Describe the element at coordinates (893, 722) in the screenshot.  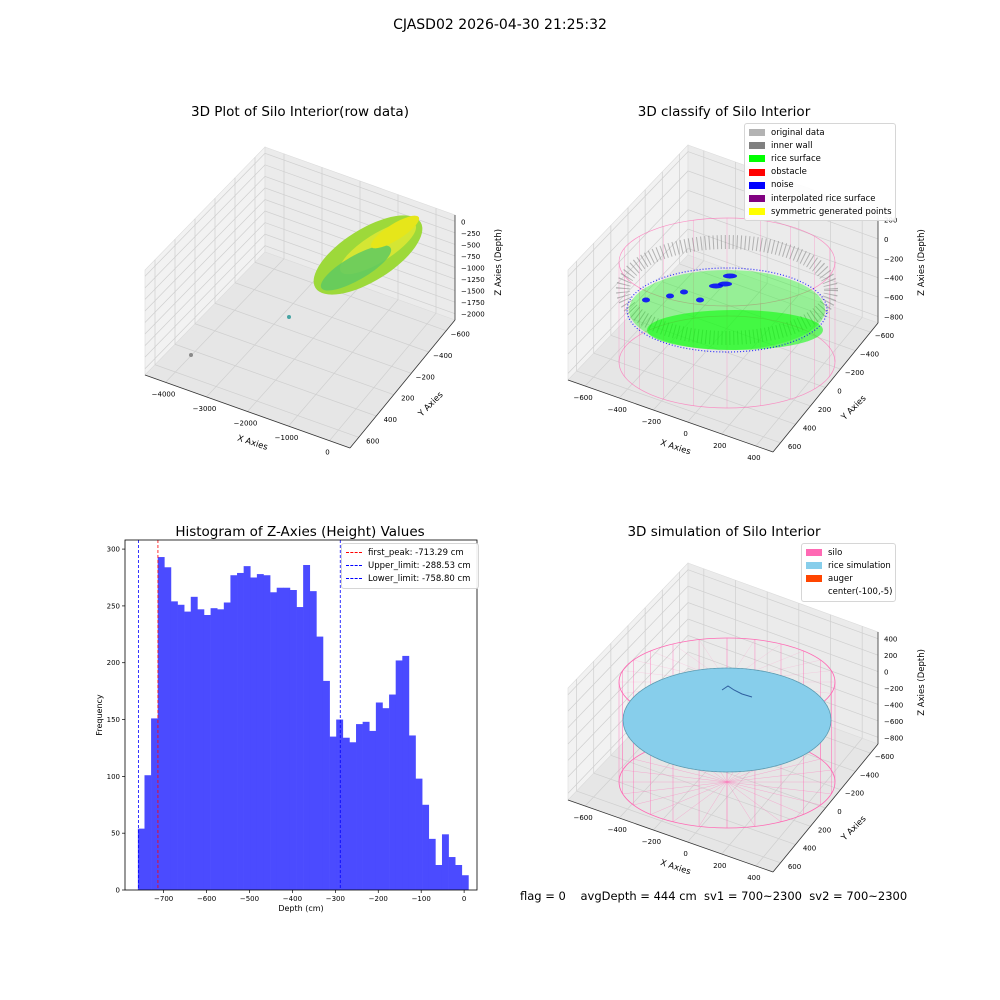
I see `sim-z-tick-label: −600` at that location.